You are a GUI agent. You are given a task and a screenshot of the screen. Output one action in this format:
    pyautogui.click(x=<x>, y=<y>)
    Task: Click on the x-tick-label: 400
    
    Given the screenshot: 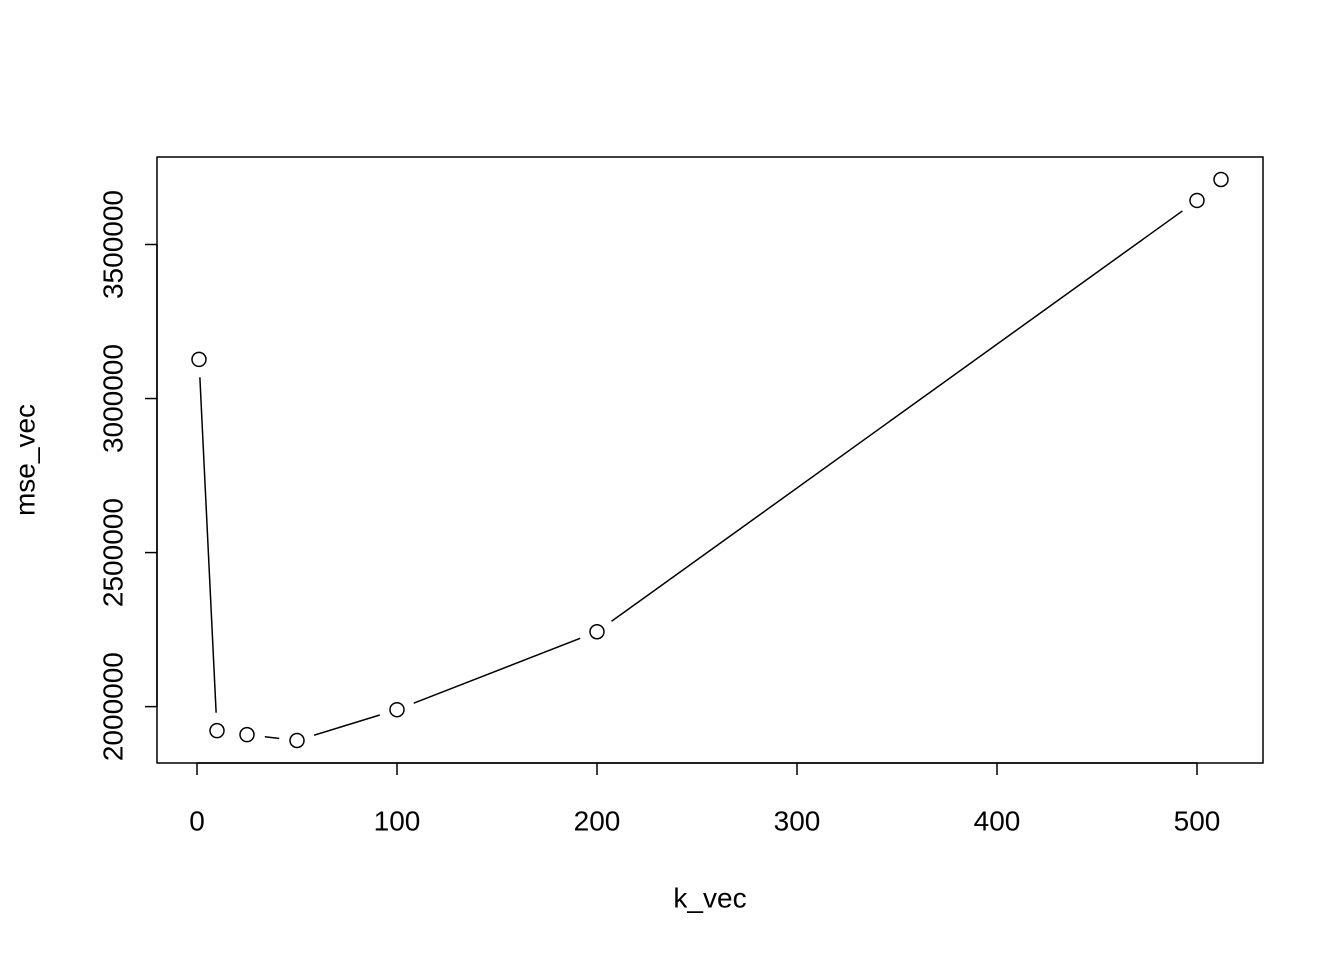 What is the action you would take?
    pyautogui.click(x=997, y=820)
    